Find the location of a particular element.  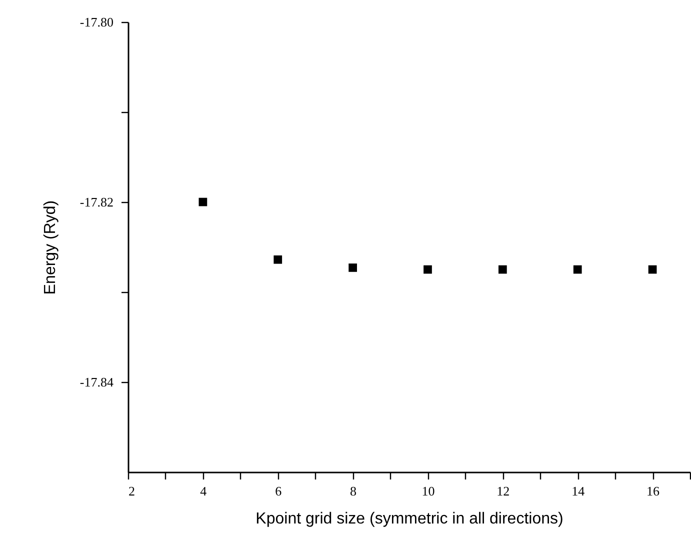

x-tick-label: 14 is located at coordinates (579, 491).